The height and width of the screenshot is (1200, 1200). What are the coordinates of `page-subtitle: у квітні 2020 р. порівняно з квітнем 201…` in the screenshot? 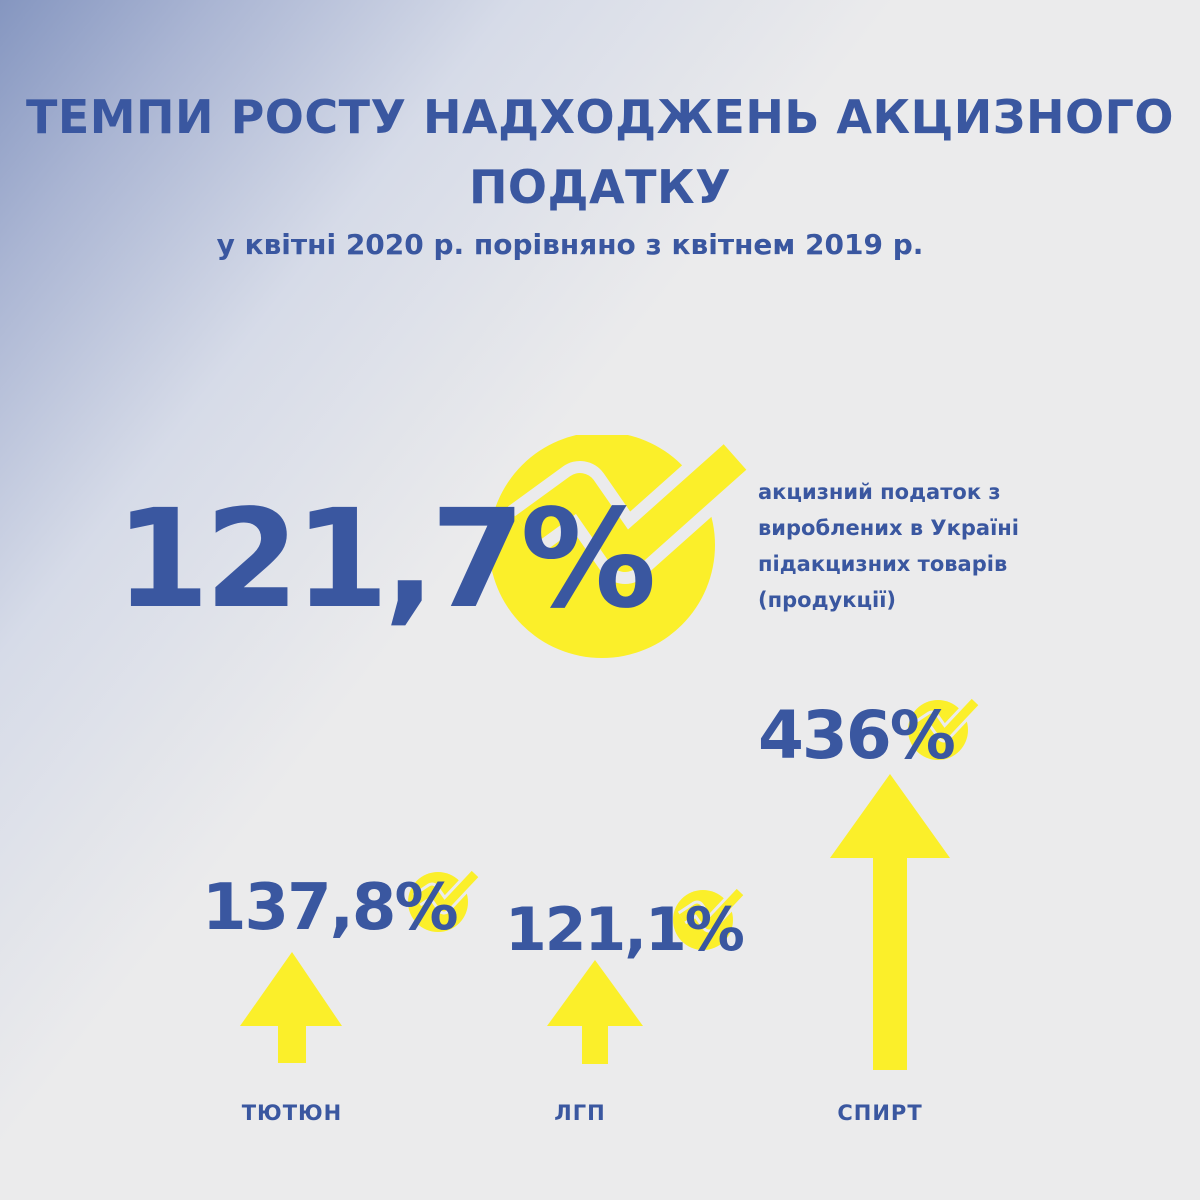 It's located at (570, 244).